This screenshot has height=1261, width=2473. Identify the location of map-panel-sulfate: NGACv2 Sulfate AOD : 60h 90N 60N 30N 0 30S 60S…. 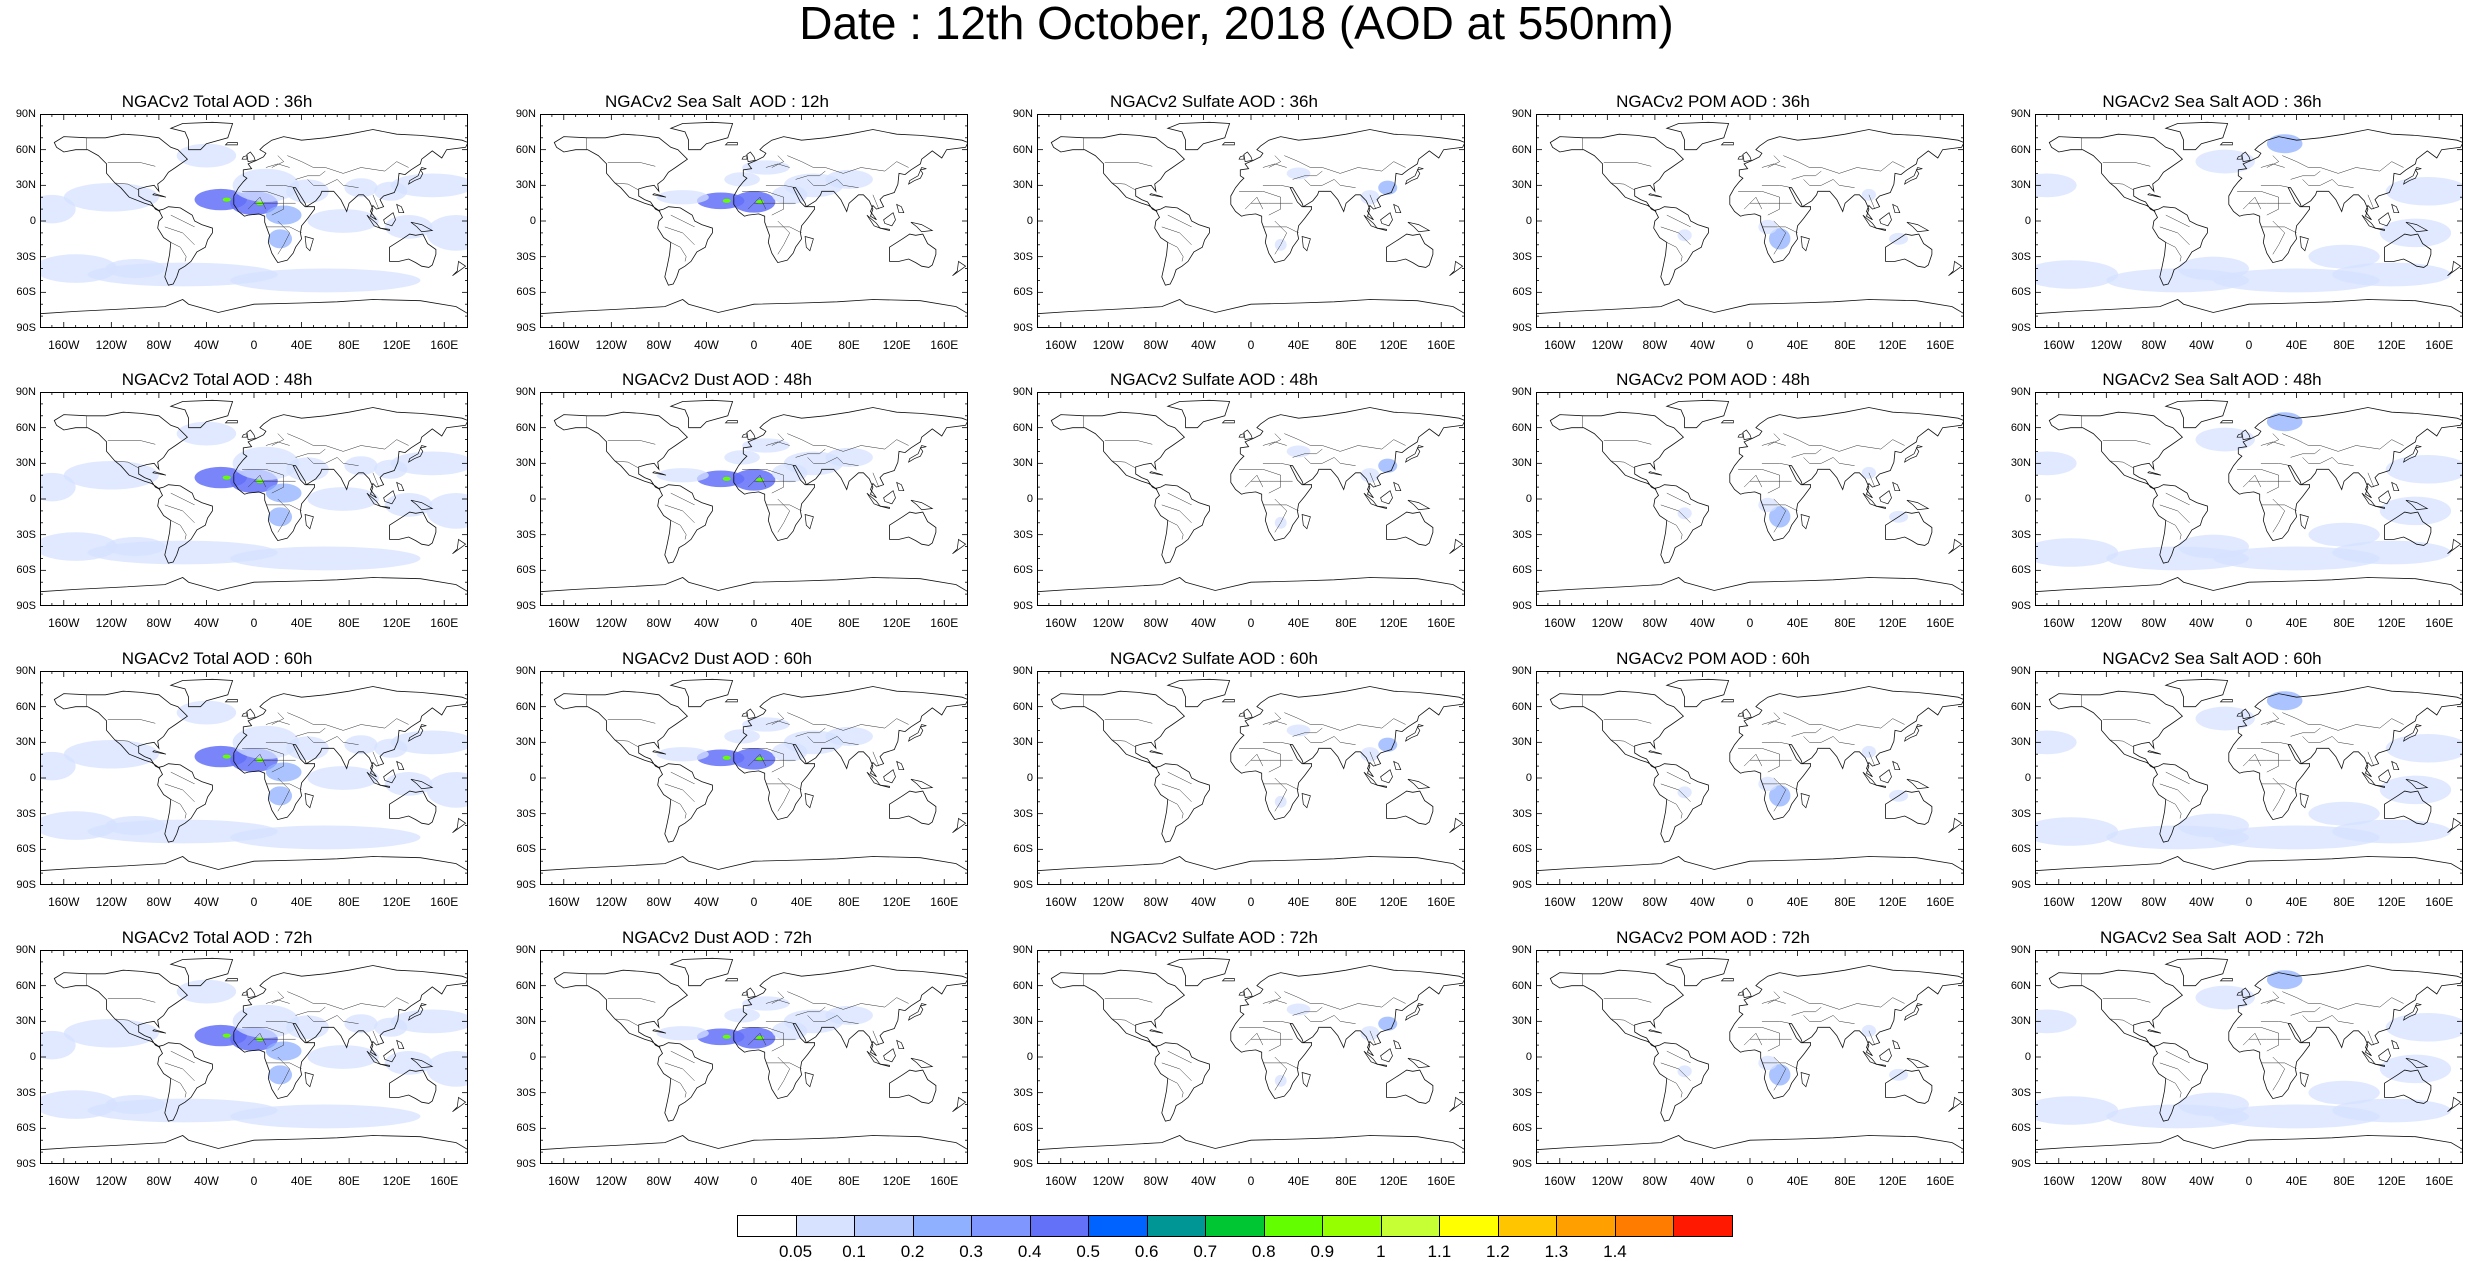
(1232, 786).